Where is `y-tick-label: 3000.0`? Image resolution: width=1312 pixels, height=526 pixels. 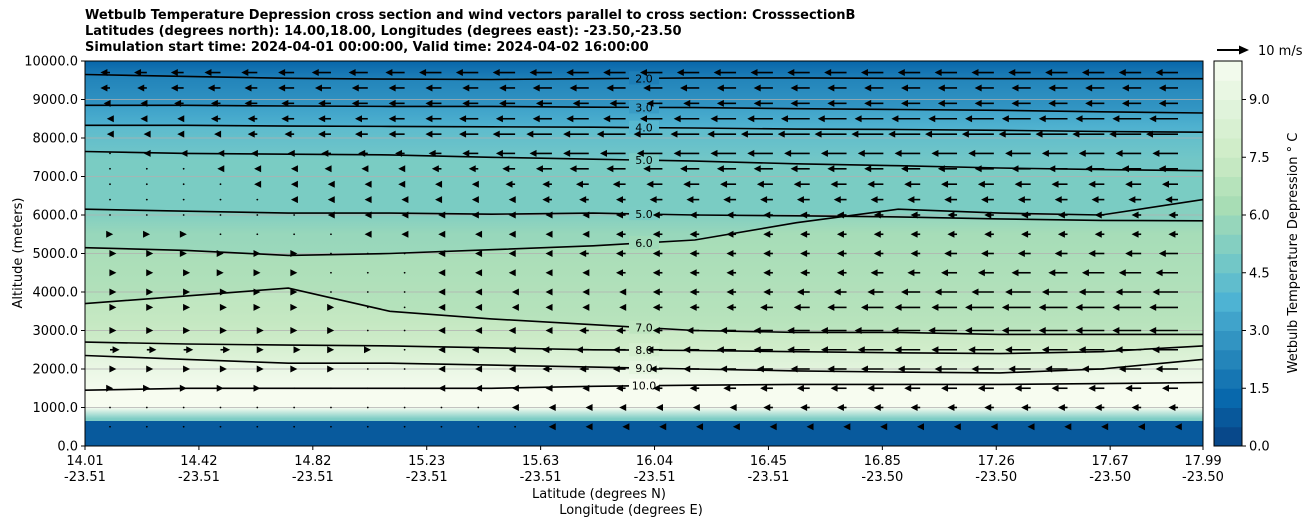
y-tick-label: 3000.0 is located at coordinates (56, 331).